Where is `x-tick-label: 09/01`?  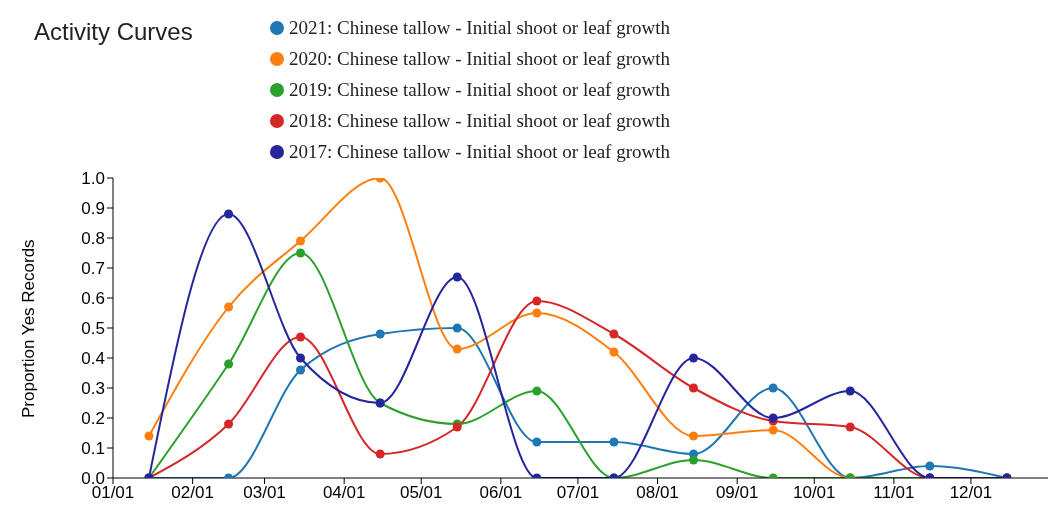 x-tick-label: 09/01 is located at coordinates (737, 493).